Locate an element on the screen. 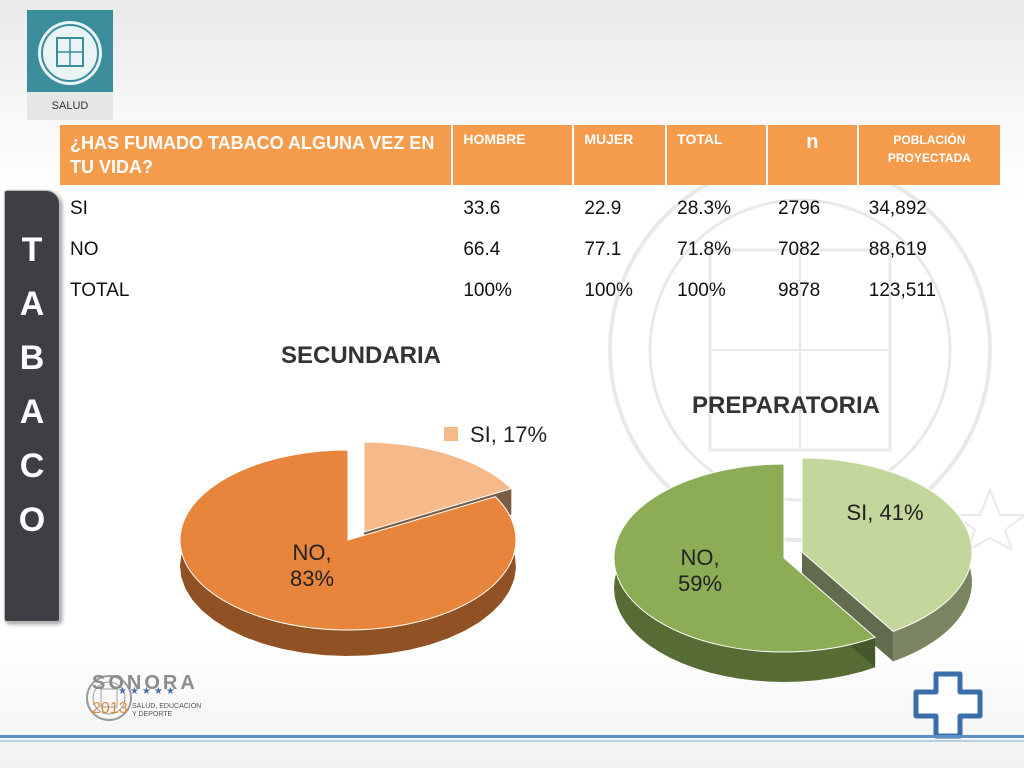 The image size is (1024, 768). header-mujer: MUJER is located at coordinates (621, 155).